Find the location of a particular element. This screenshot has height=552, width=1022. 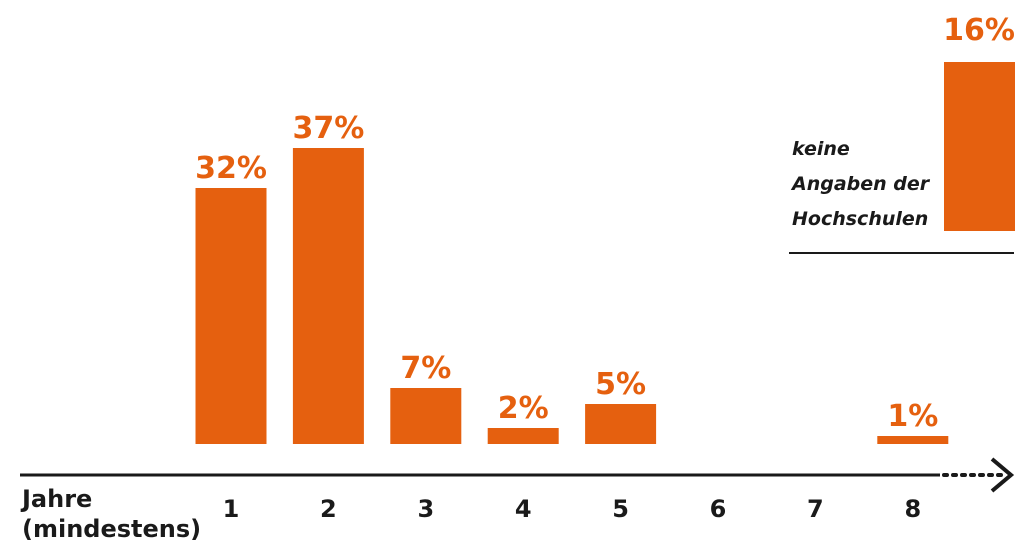

x-axis-title: Jahre (mindestens) is located at coordinates (111, 514).